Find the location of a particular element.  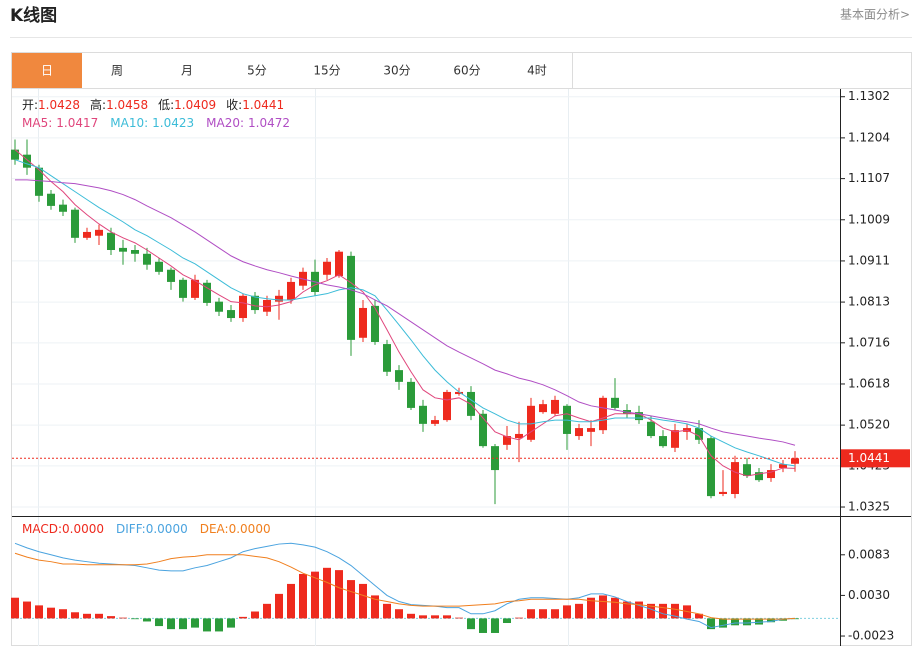

macd-line is located at coordinates (405, 586).